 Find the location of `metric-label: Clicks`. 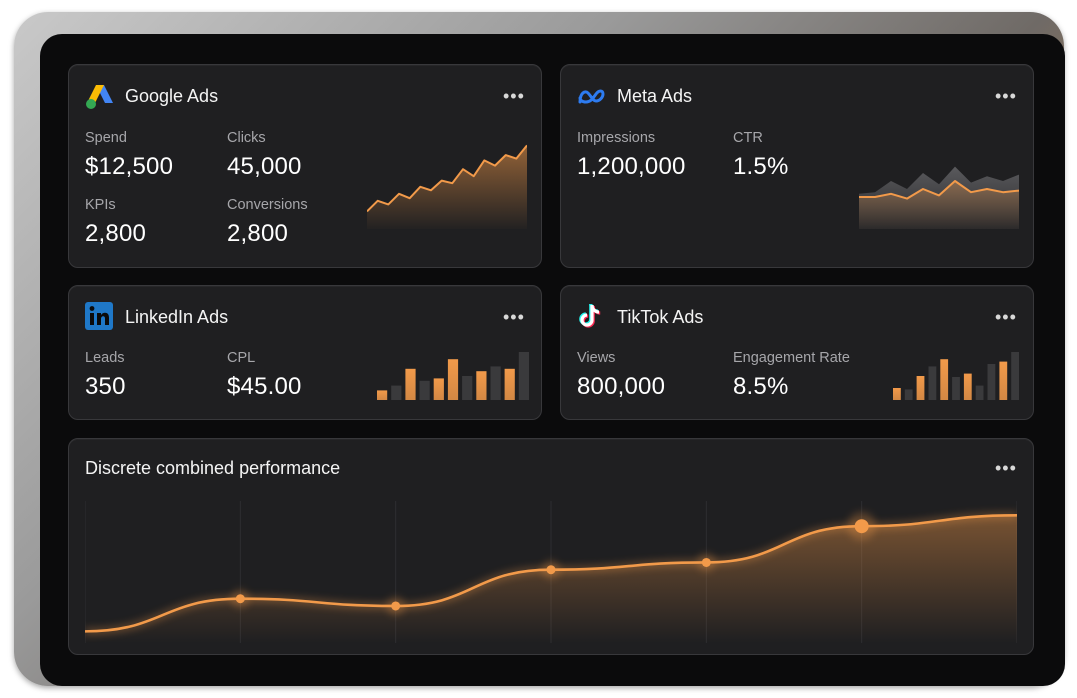

metric-label: Clicks is located at coordinates (246, 138).